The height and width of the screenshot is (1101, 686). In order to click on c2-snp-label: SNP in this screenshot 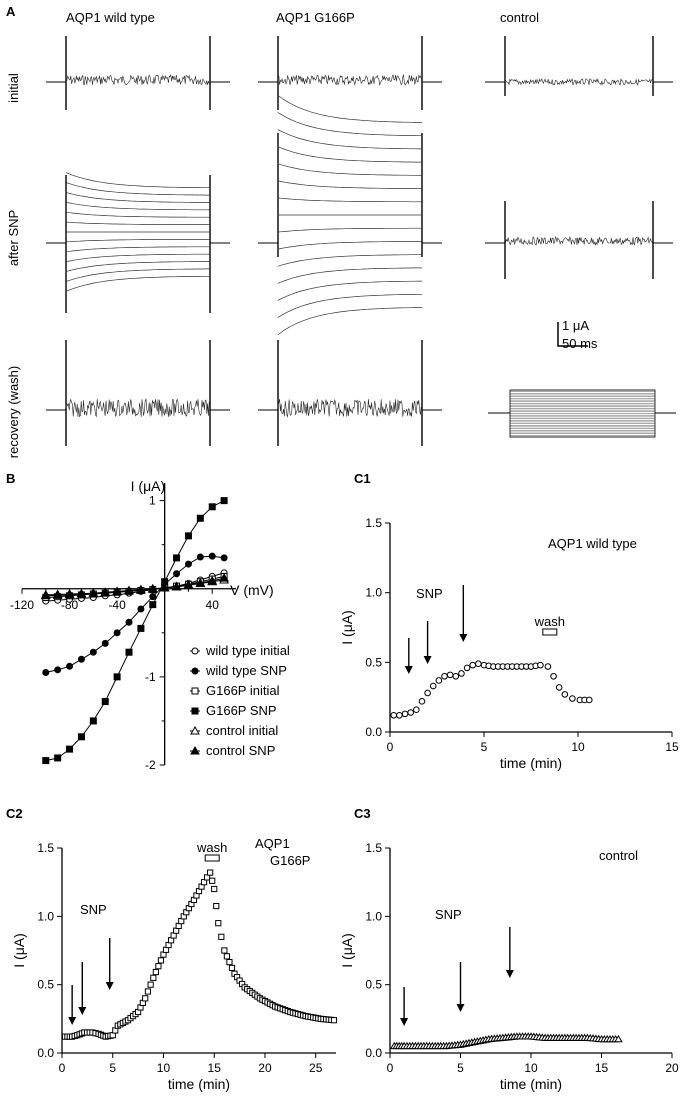, I will do `click(93, 909)`.